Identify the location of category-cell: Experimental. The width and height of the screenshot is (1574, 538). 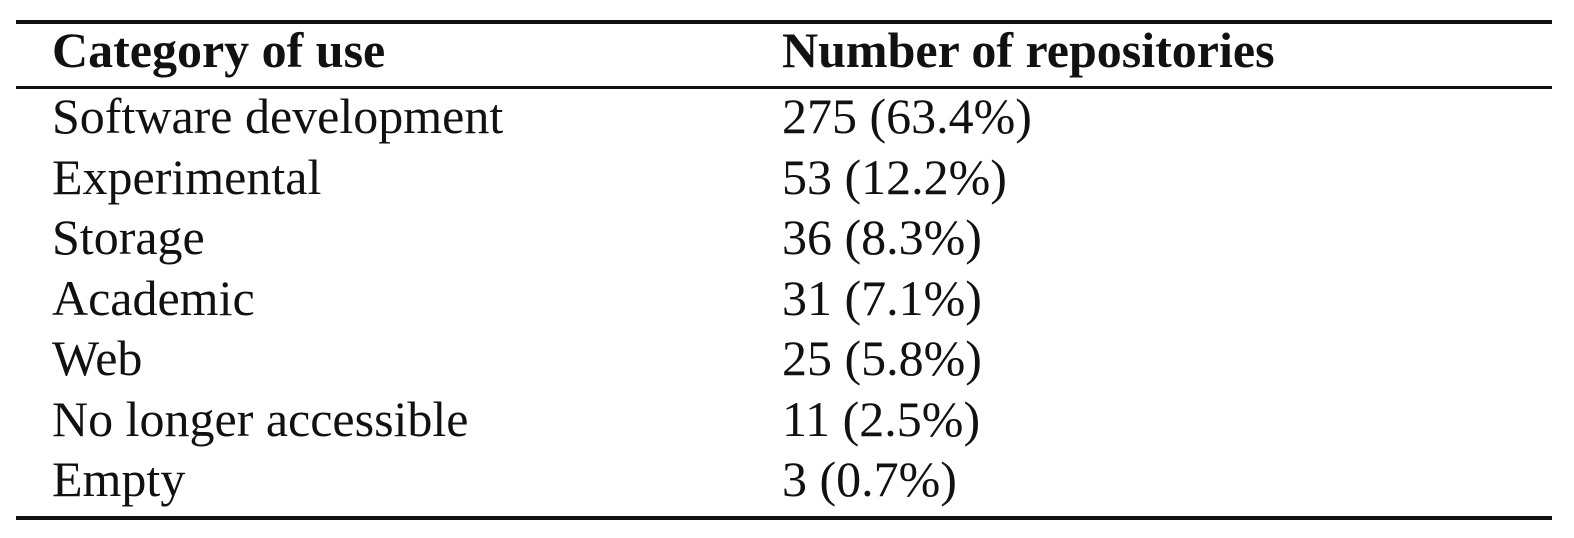
(187, 176).